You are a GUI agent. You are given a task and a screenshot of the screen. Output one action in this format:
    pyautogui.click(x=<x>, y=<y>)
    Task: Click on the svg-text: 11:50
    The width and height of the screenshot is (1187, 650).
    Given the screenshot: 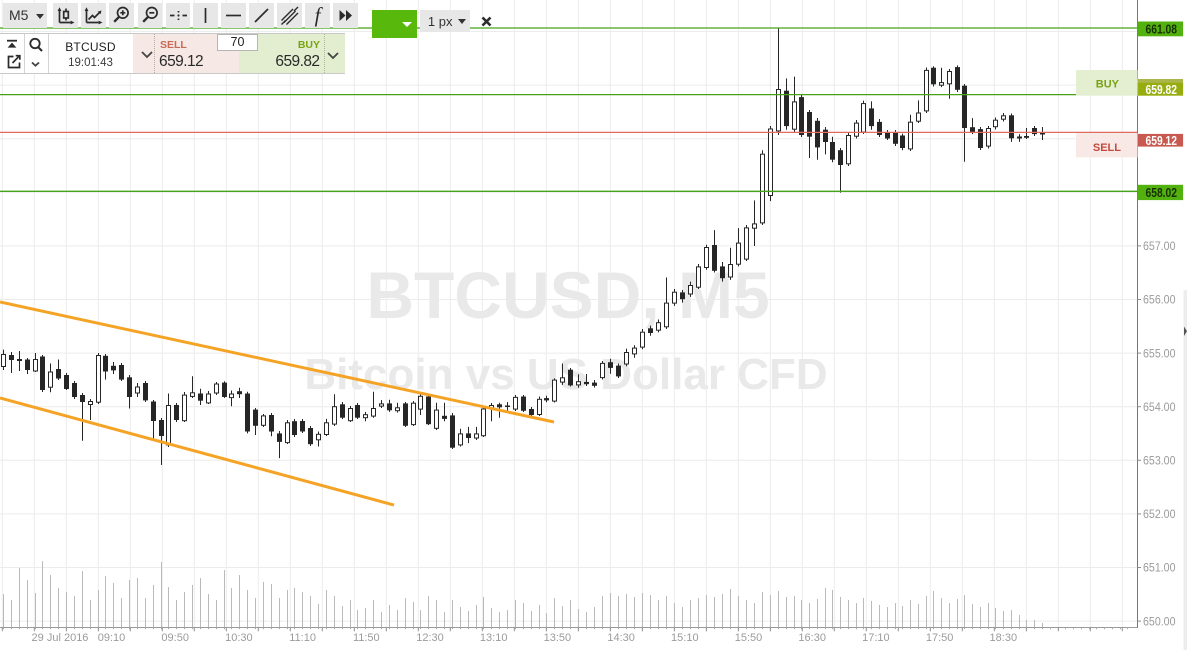 What is the action you would take?
    pyautogui.click(x=366, y=638)
    